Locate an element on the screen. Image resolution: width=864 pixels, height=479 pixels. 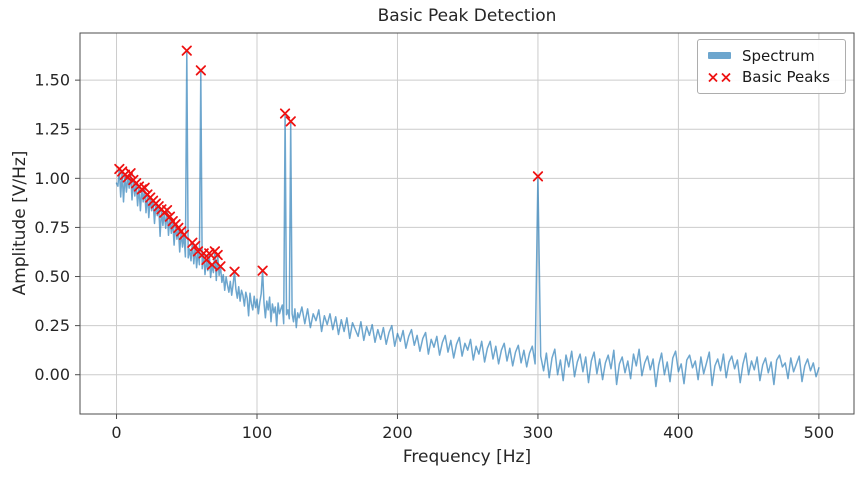
svg-text: 100 is located at coordinates (257, 432).